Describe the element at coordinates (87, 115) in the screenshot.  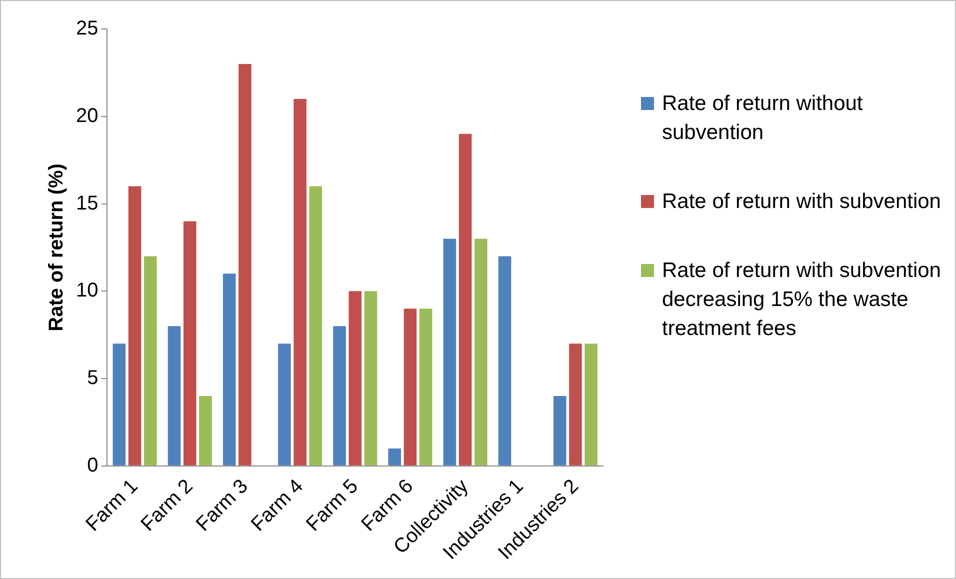
I see `y-tick-label: 20` at that location.